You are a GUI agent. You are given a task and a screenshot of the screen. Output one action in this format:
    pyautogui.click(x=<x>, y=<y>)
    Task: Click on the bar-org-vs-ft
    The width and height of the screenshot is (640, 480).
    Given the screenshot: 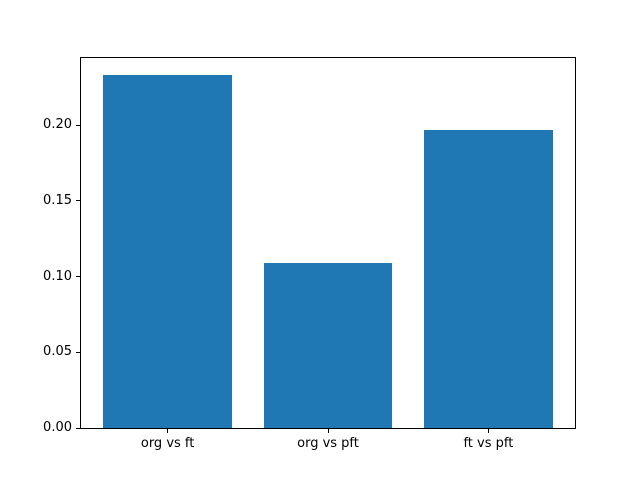 What is the action you would take?
    pyautogui.click(x=167, y=251)
    